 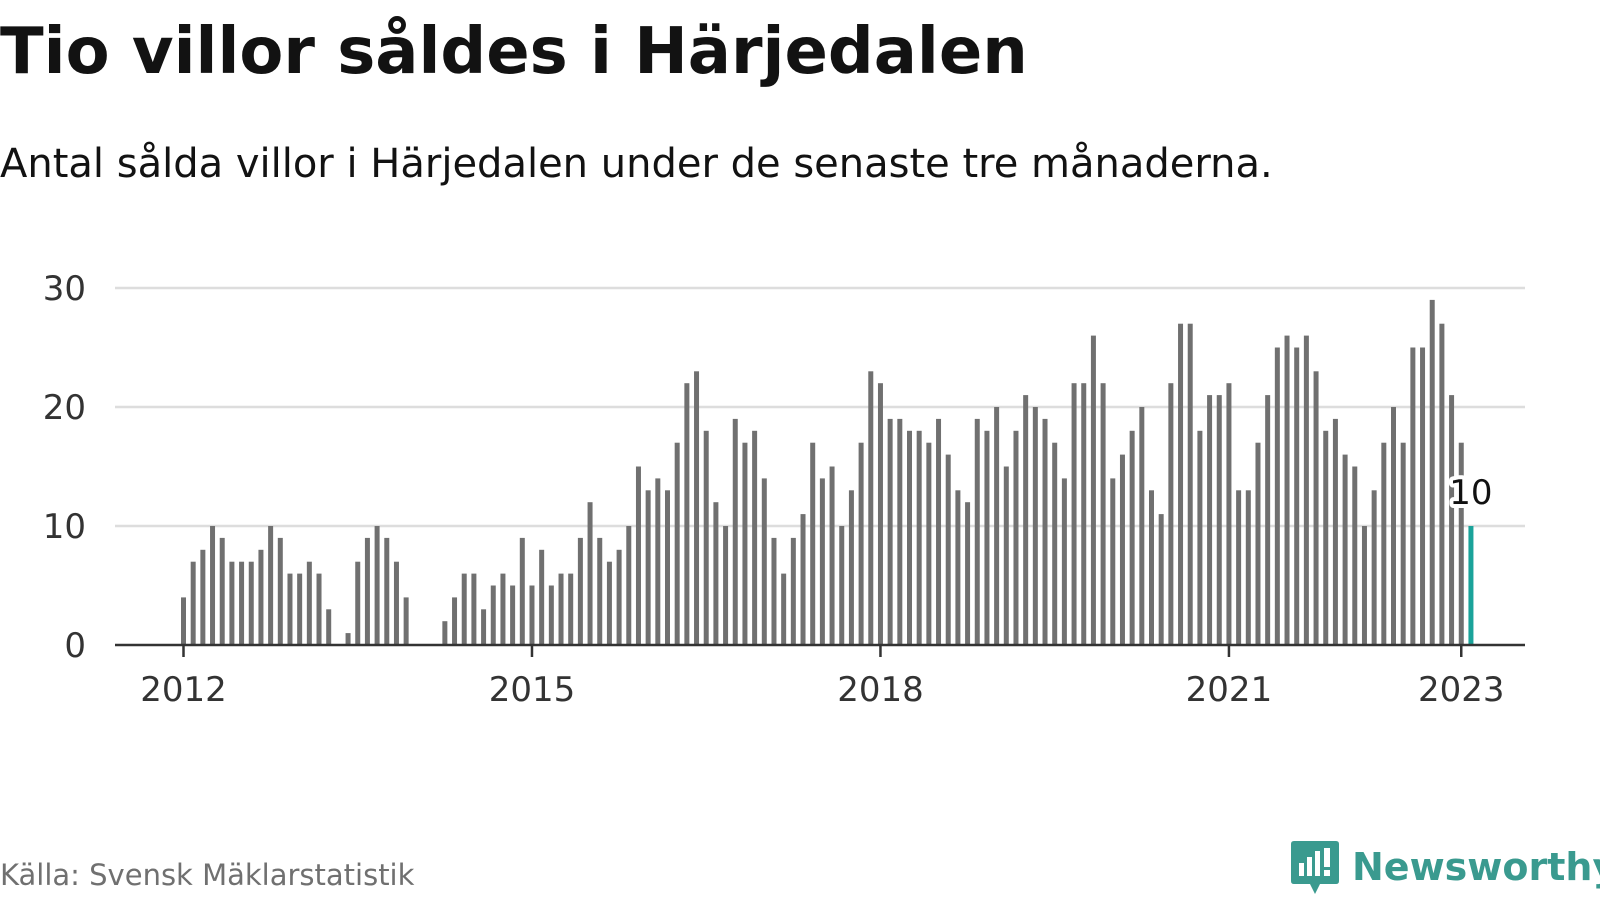 I want to click on data-label: 10, so click(x=1470, y=493).